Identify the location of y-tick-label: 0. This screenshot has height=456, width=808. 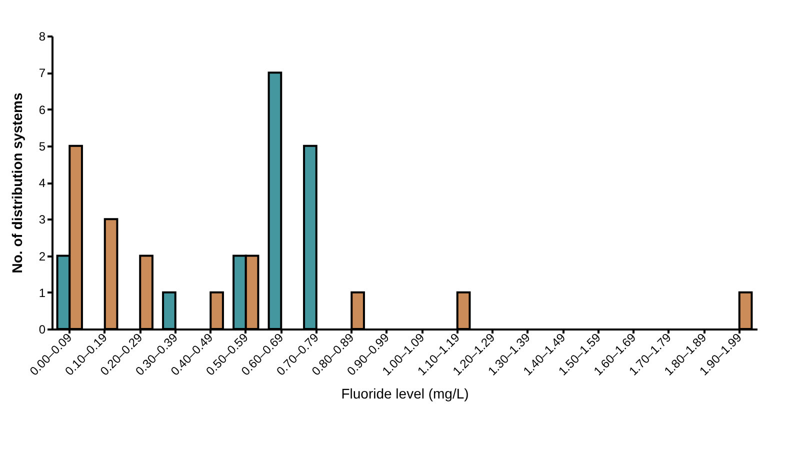
(42, 329).